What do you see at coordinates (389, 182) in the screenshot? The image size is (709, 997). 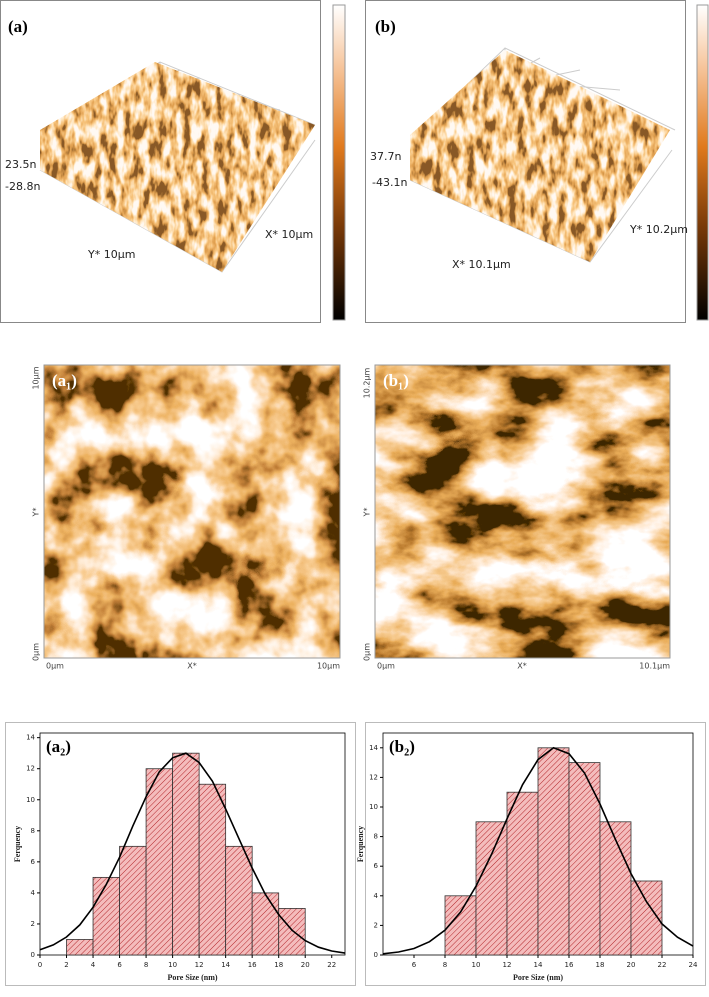 I see `z-min: -43.1n` at bounding box center [389, 182].